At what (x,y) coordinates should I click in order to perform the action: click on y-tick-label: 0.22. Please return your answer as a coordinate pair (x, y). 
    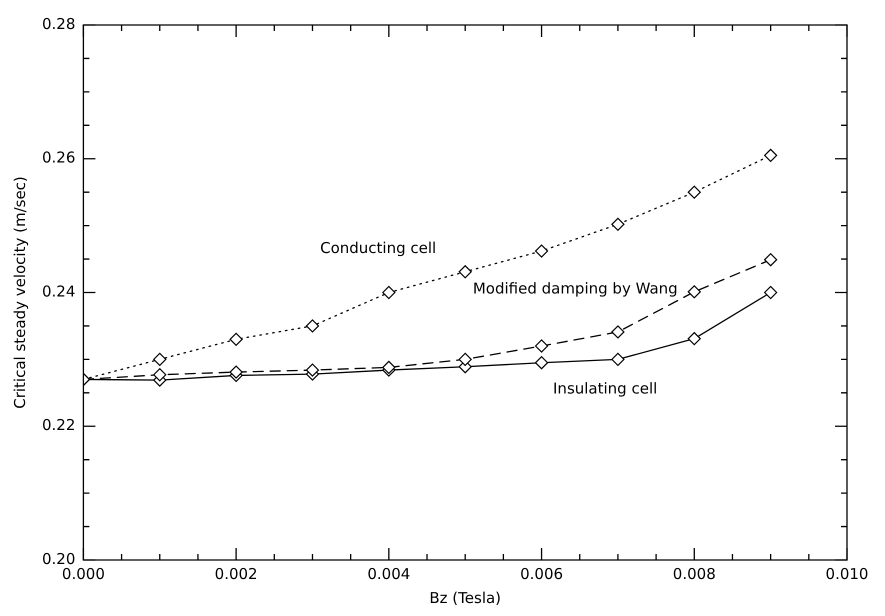
    Looking at the image, I should click on (59, 425).